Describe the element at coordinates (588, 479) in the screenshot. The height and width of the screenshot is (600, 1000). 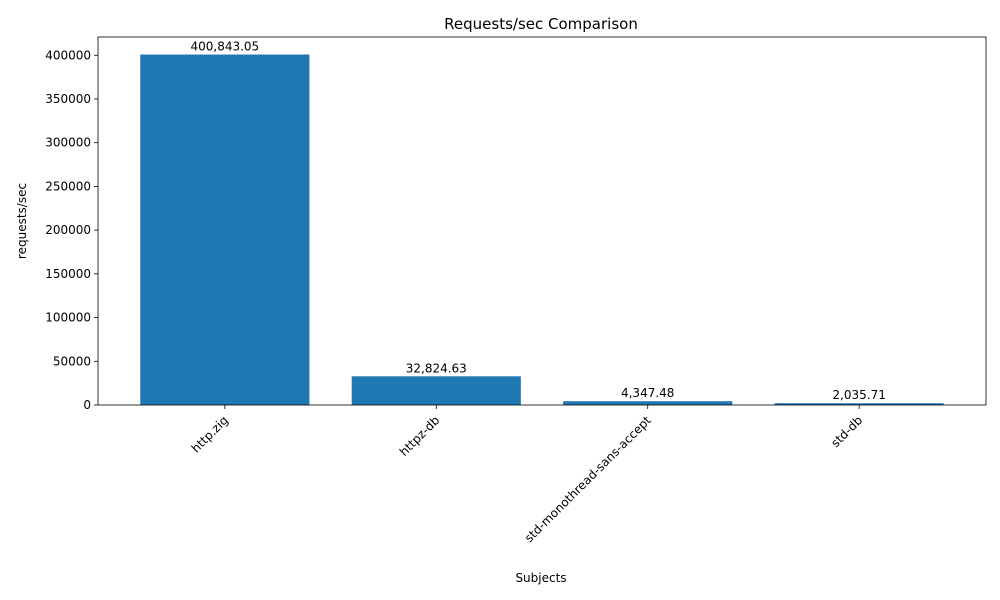
I see `x-tick-label-3: std-monothread-sans-accept` at that location.